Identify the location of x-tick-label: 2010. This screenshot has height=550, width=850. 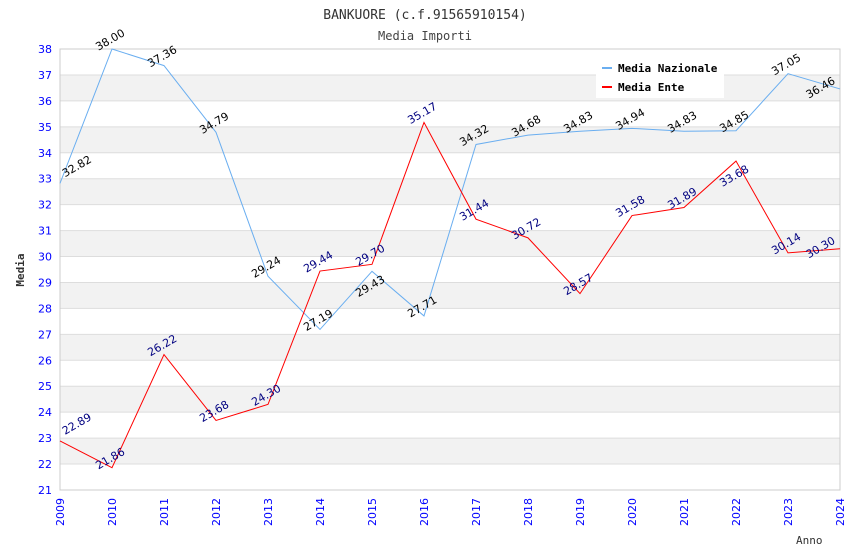
(112, 512).